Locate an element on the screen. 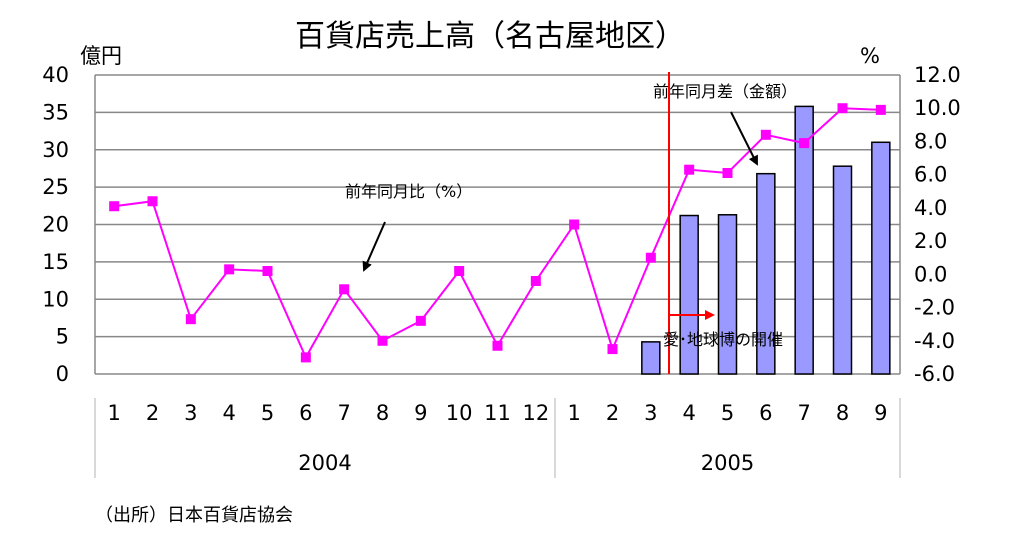 This screenshot has height=539, width=1024. annotation-line-arrow is located at coordinates (374, 246).